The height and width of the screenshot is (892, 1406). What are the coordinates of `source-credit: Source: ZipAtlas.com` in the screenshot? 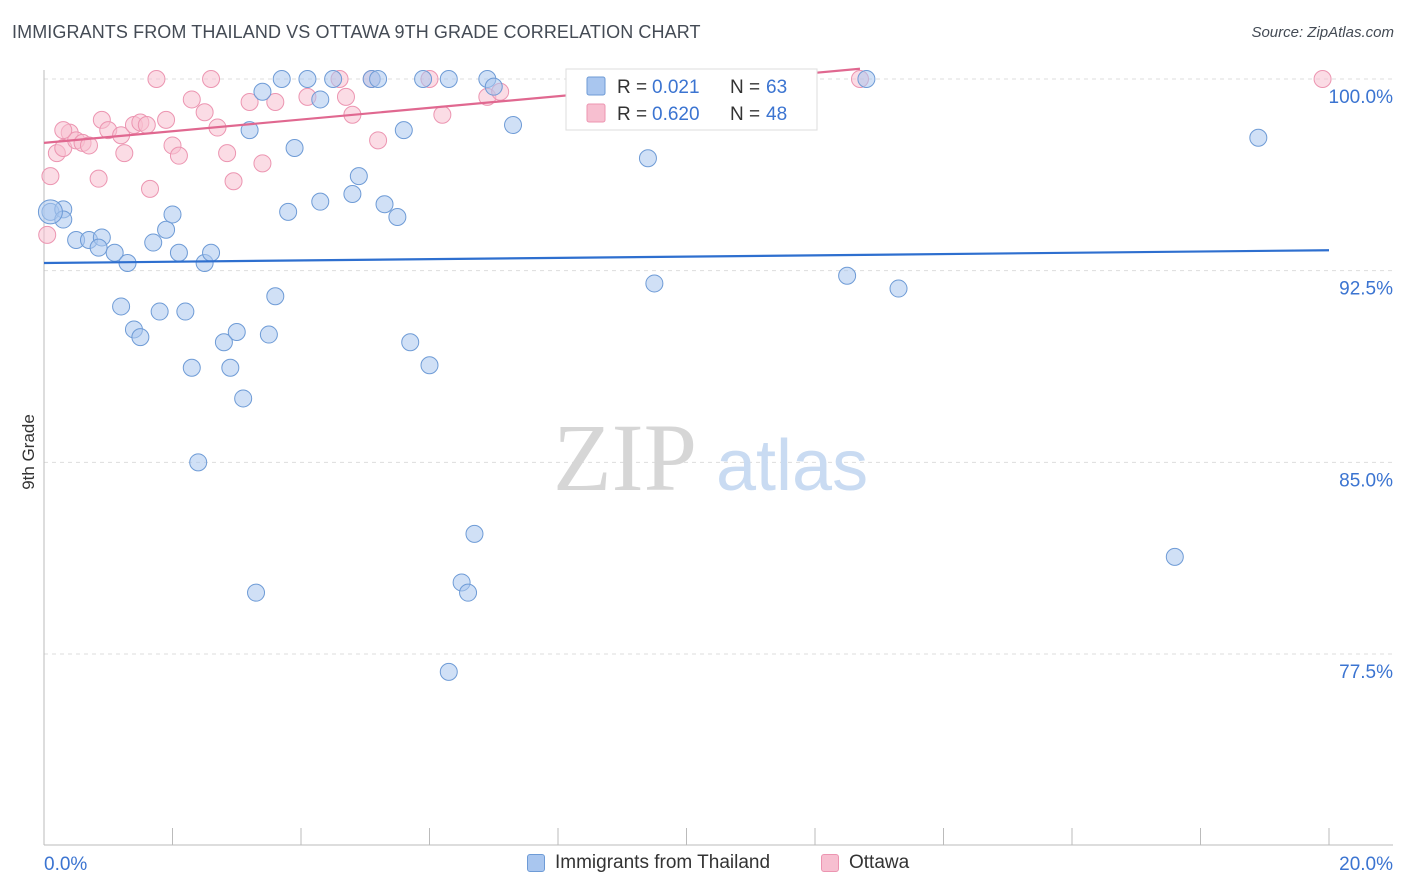 It's located at (1322, 32).